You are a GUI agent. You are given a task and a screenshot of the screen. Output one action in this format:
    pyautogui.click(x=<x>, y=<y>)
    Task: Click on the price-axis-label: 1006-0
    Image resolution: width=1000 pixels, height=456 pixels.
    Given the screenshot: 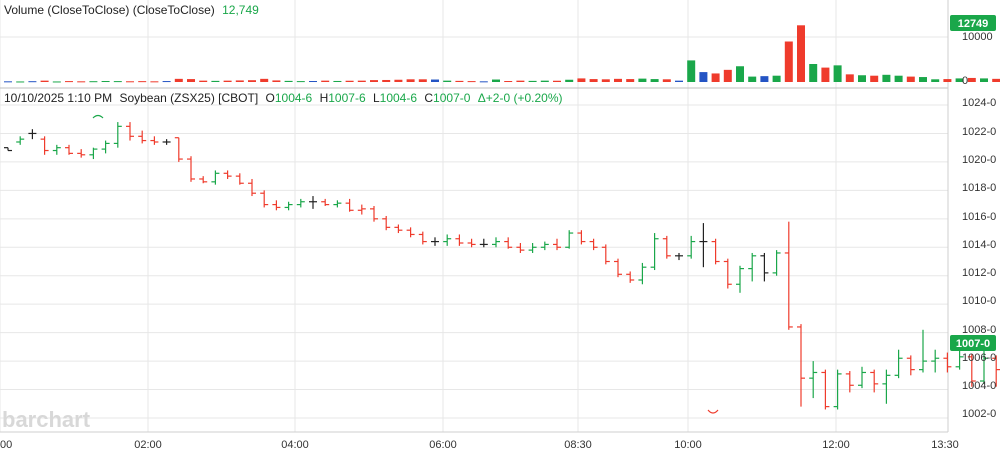 What is the action you would take?
    pyautogui.click(x=979, y=358)
    